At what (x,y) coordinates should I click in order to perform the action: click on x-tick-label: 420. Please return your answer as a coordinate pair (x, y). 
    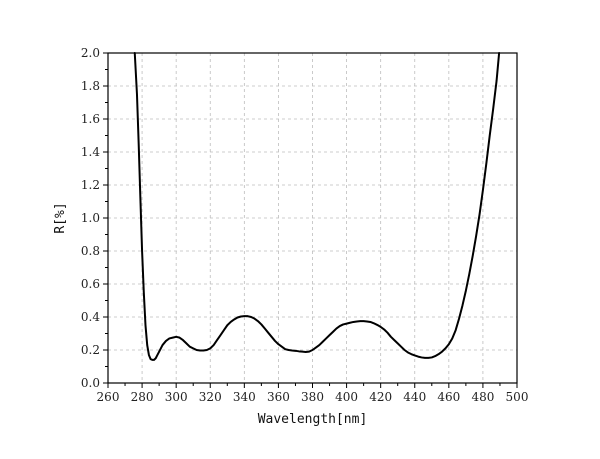
    Looking at the image, I should click on (380, 397).